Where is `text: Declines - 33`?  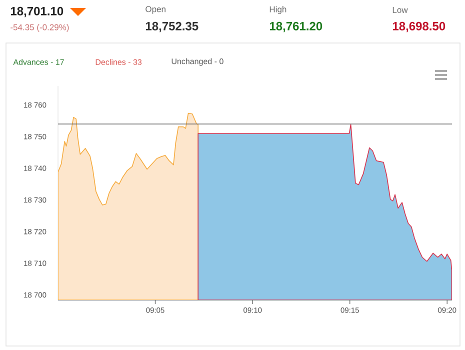 text: Declines - 33 is located at coordinates (119, 62).